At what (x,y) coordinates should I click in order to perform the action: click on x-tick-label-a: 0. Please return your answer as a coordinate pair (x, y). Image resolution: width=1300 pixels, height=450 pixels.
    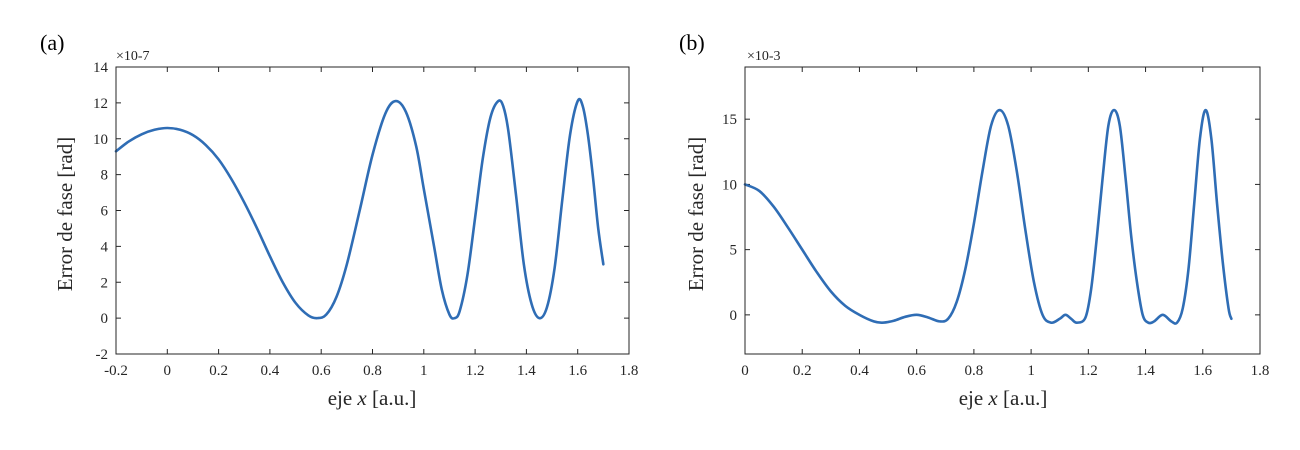
    Looking at the image, I should click on (168, 371).